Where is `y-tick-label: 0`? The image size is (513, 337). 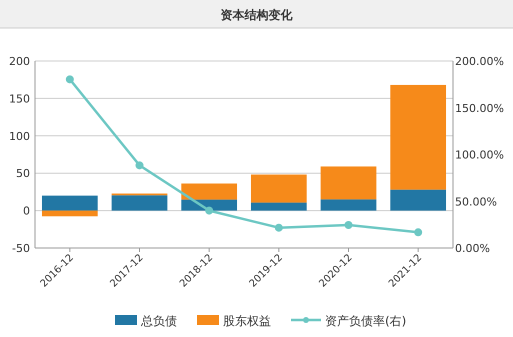 y-tick-label: 0 is located at coordinates (26, 211).